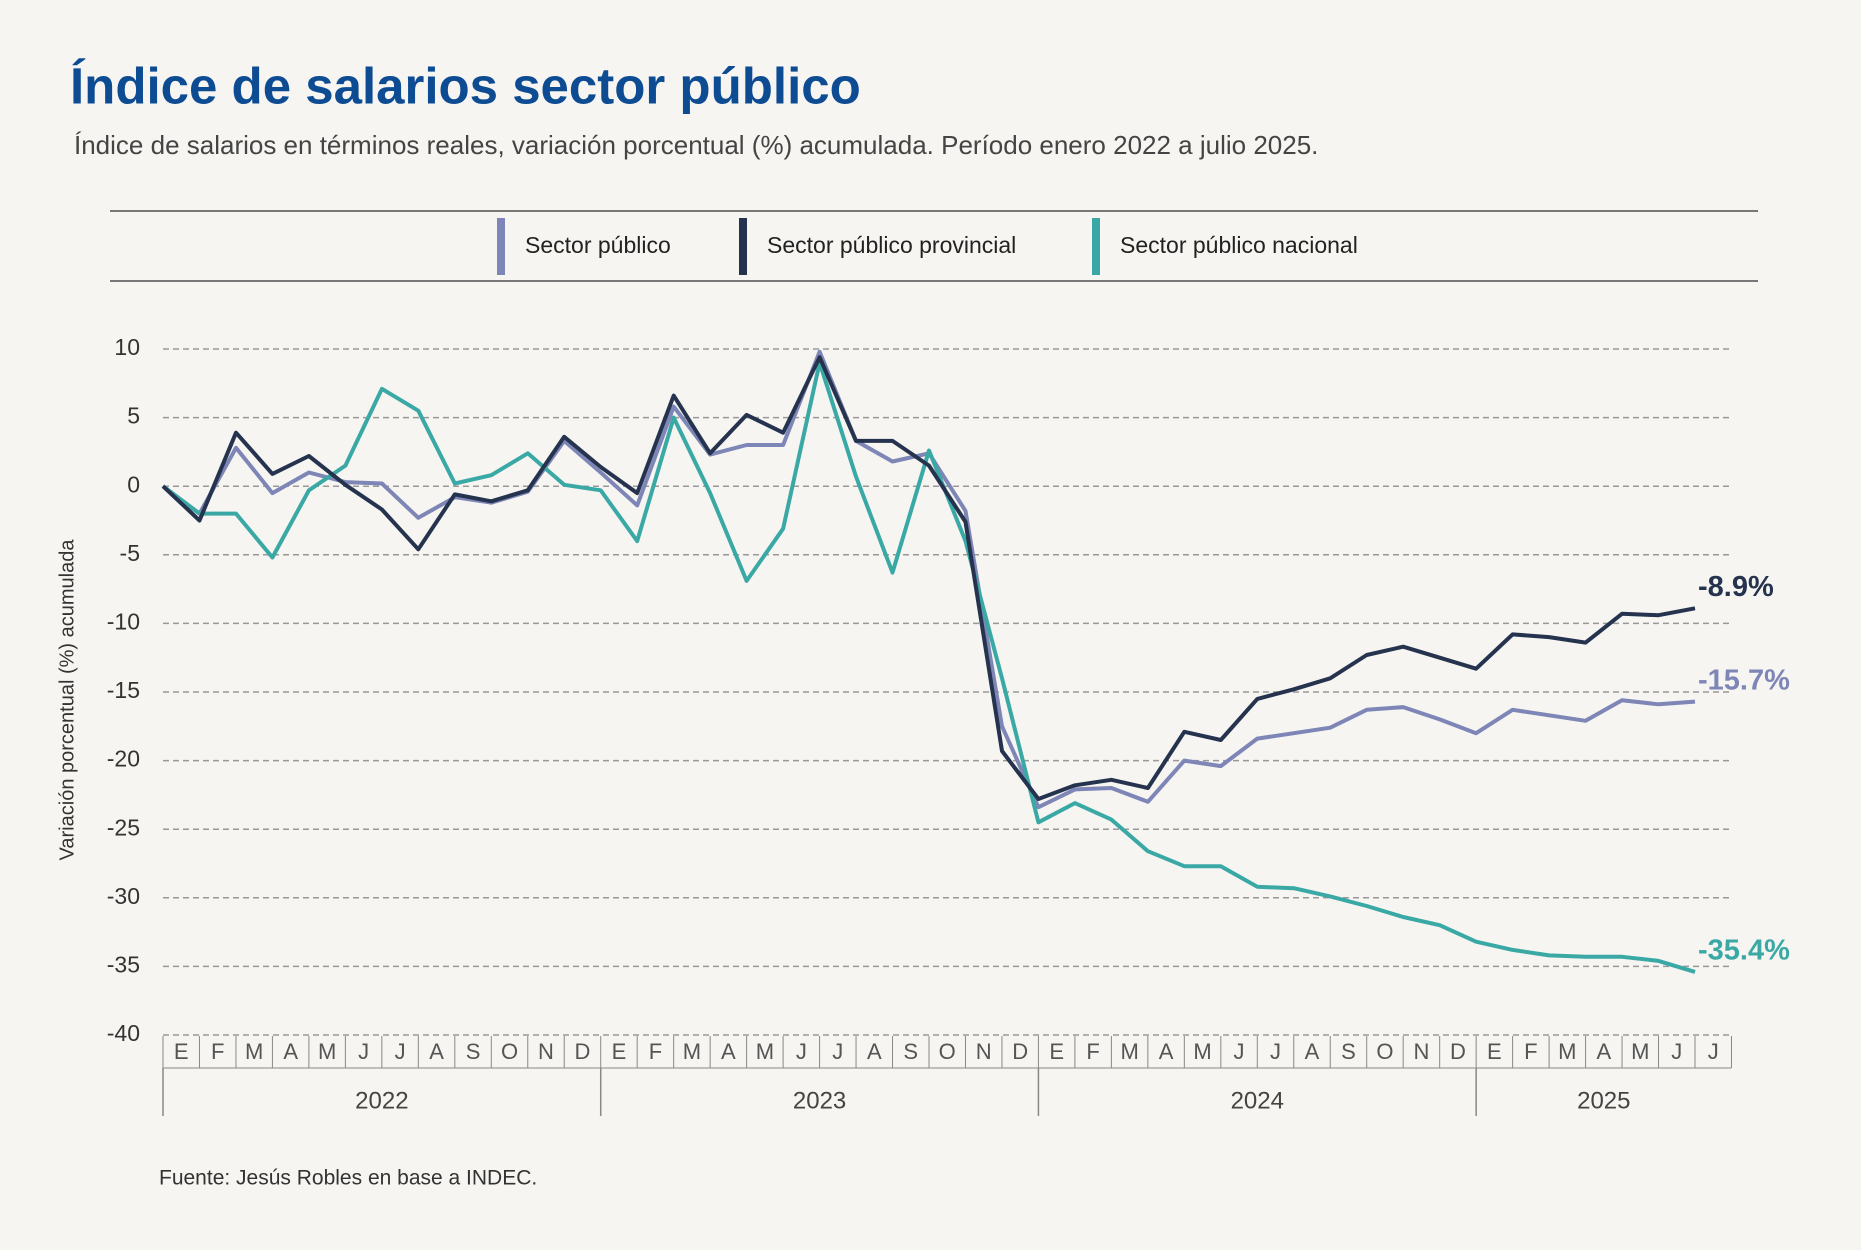 The image size is (1861, 1250). What do you see at coordinates (123, 1033) in the screenshot?
I see `y-tick-label: -40` at bounding box center [123, 1033].